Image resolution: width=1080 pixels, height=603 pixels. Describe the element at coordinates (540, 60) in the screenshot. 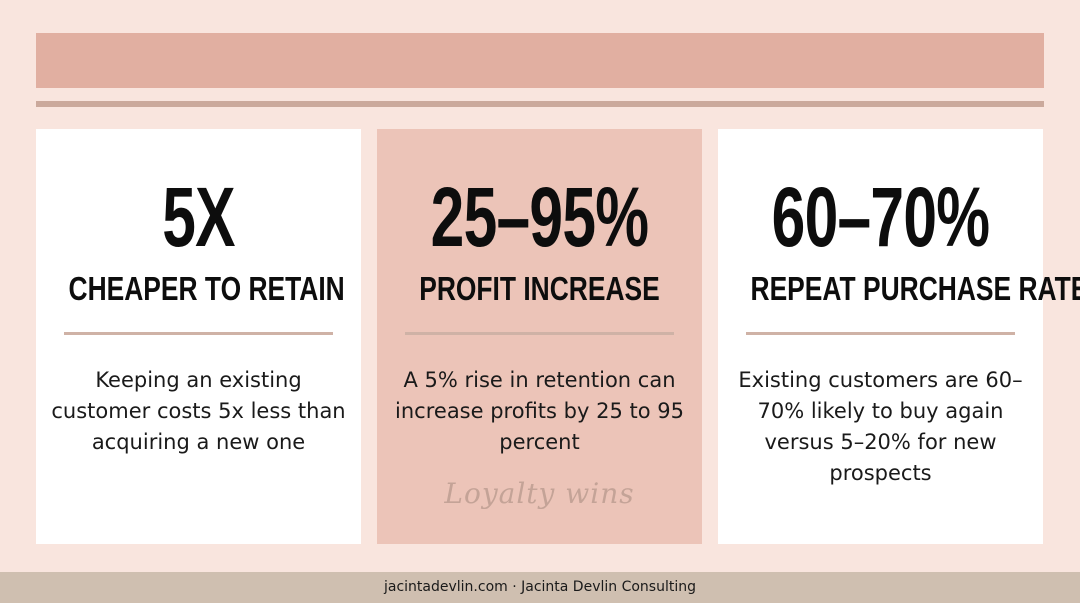

I see `top-banner` at that location.